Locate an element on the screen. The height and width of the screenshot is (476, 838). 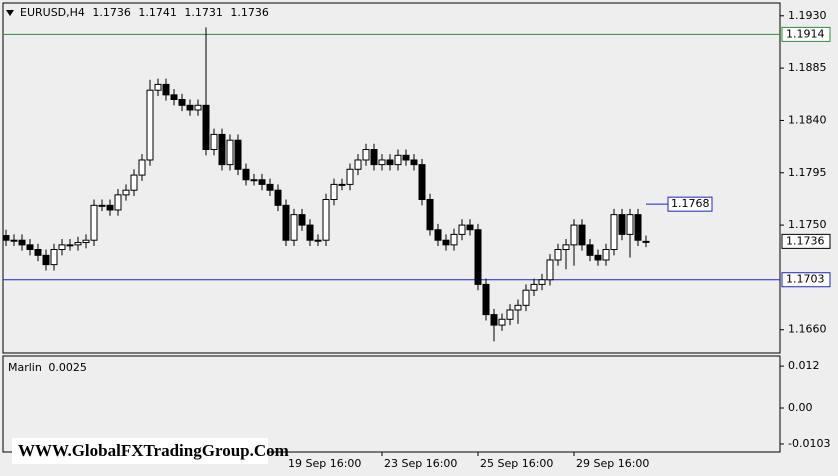
close: 1.1736 is located at coordinates (249, 12).